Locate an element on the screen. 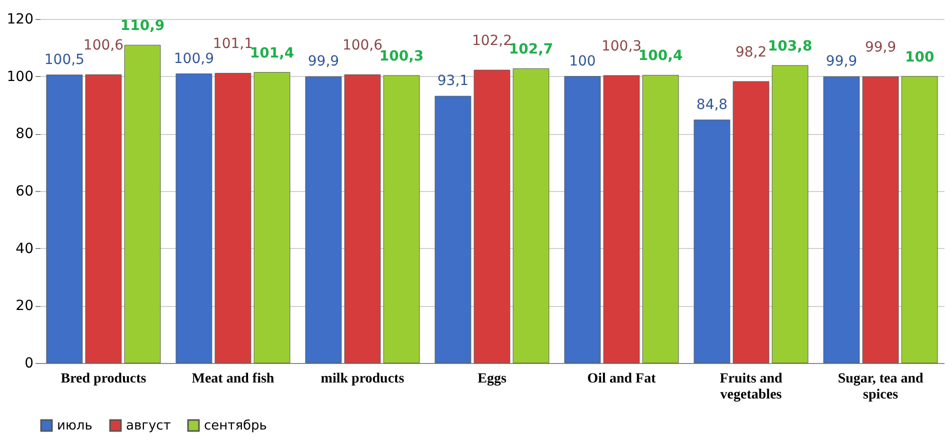 Image resolution: width=952 pixels, height=442 pixels. data-label: 103,8 is located at coordinates (790, 46).